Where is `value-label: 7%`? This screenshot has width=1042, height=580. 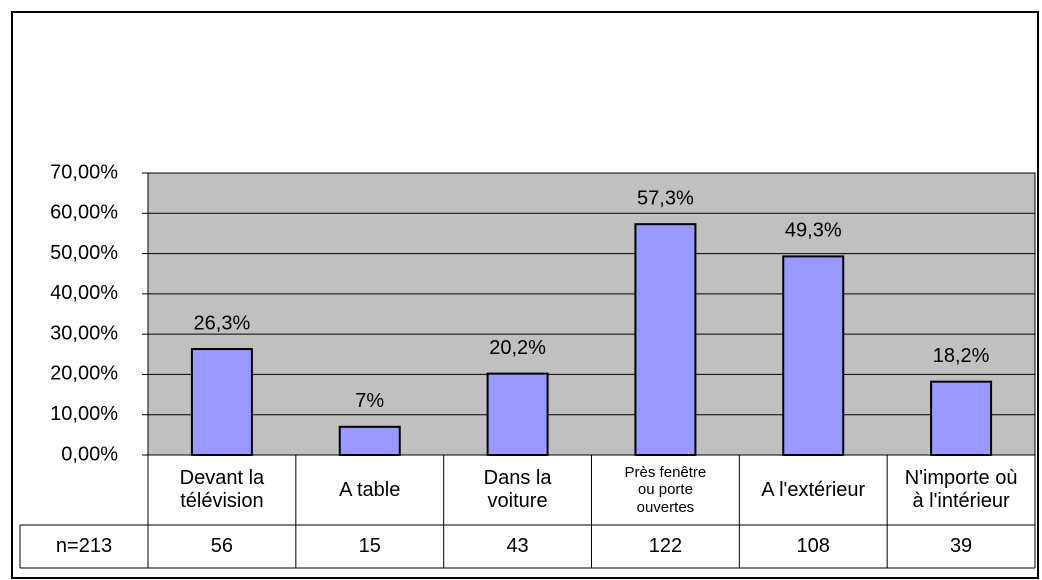 value-label: 7% is located at coordinates (369, 401).